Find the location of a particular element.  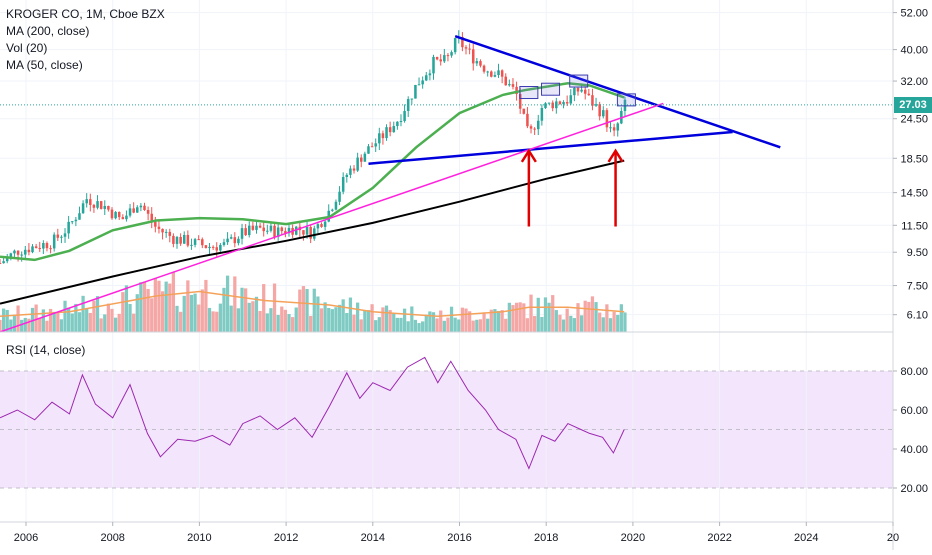

time-axis-label: 2020 is located at coordinates (633, 538).